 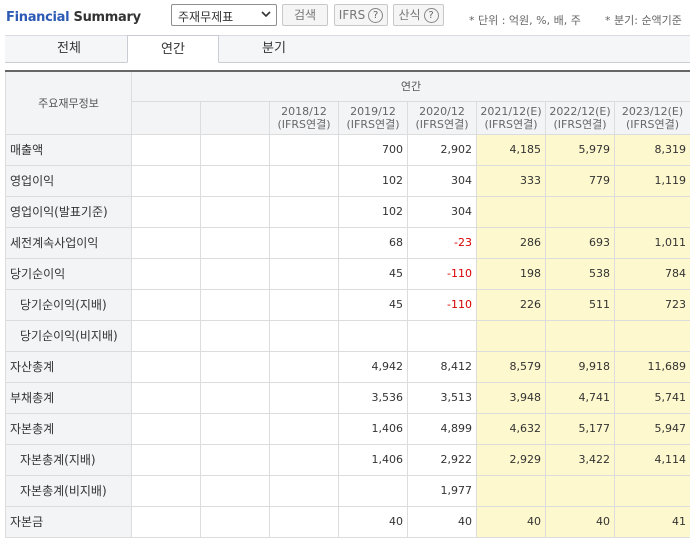 I want to click on row-label: 자본총계, so click(x=68, y=428).